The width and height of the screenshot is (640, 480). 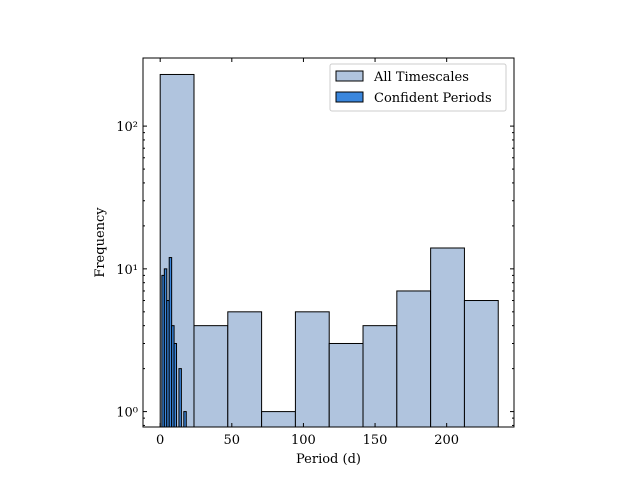 What do you see at coordinates (127, 413) in the screenshot?
I see `y-tick-label: 10⁰` at bounding box center [127, 413].